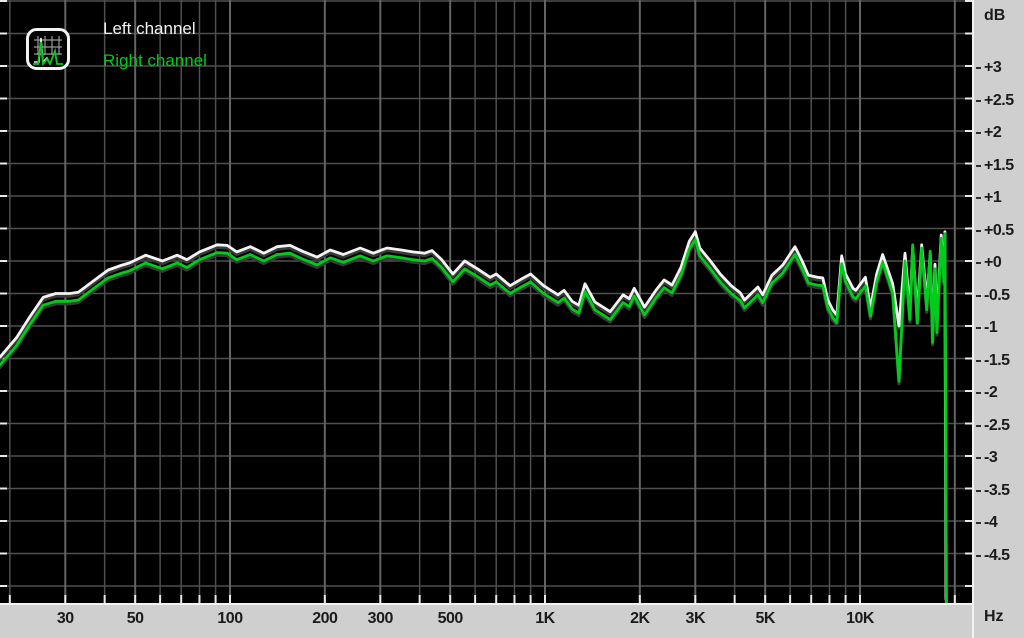  What do you see at coordinates (993, 67) in the screenshot?
I see `y-axis-tick-label: +3` at bounding box center [993, 67].